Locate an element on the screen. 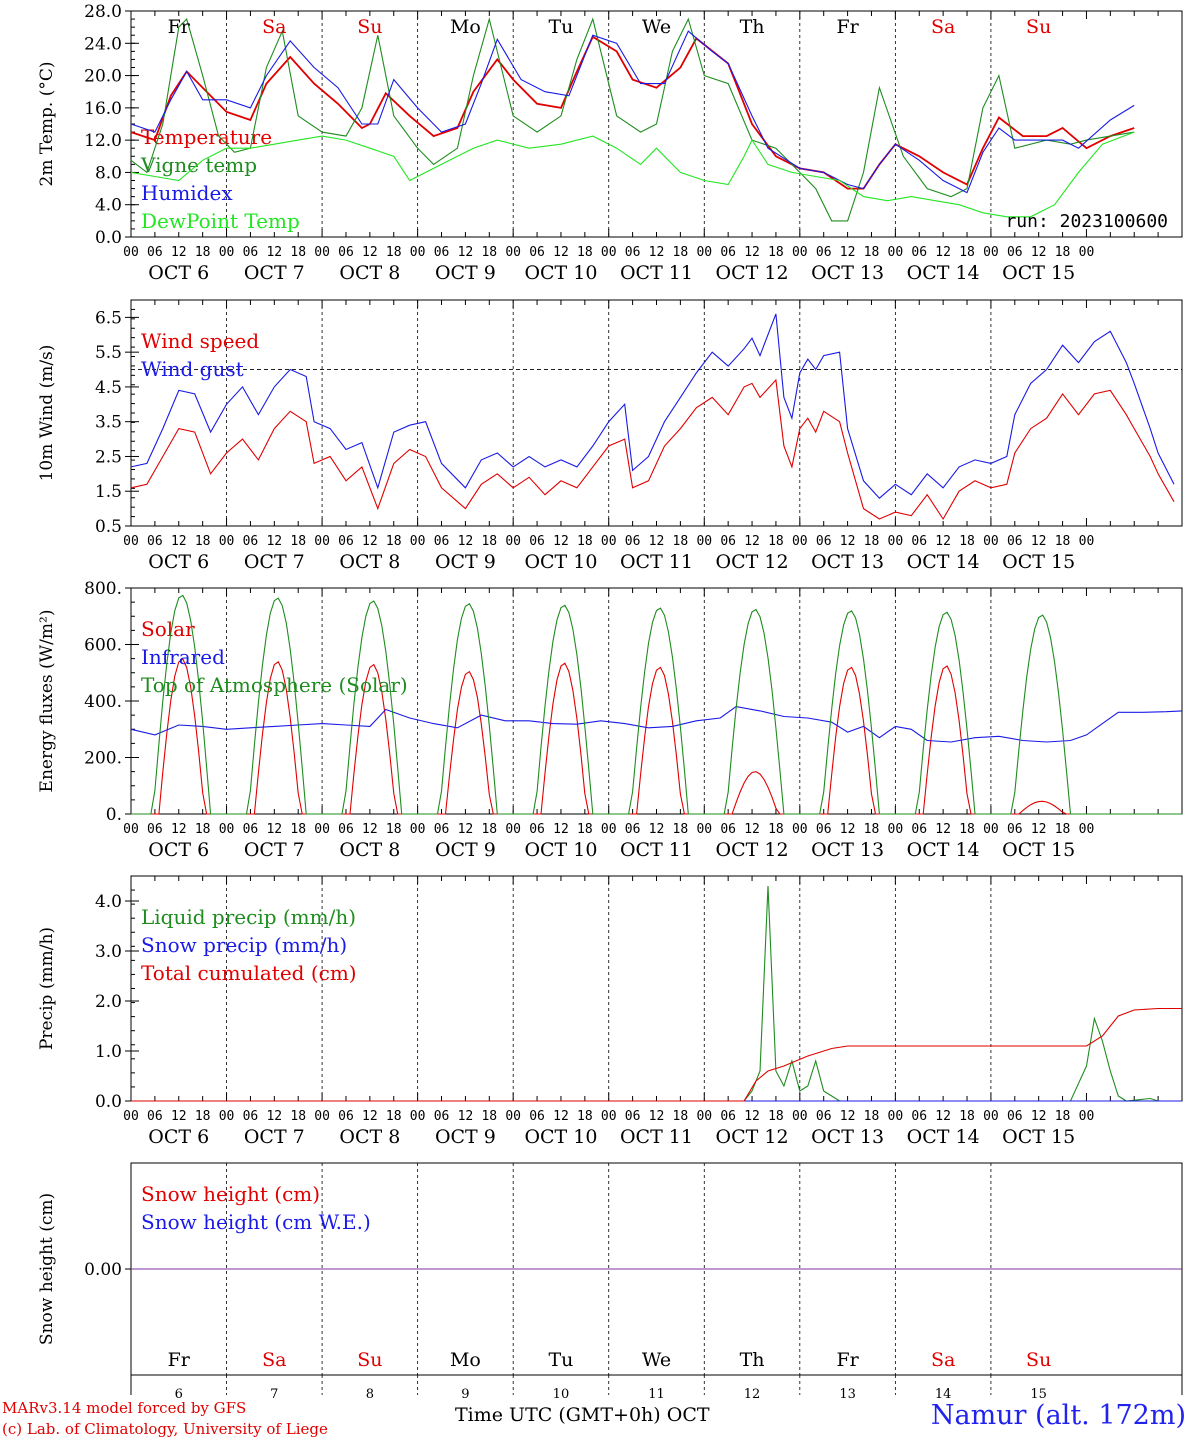 The height and width of the screenshot is (1440, 1194). y-tick-label: 800. is located at coordinates (103, 589).